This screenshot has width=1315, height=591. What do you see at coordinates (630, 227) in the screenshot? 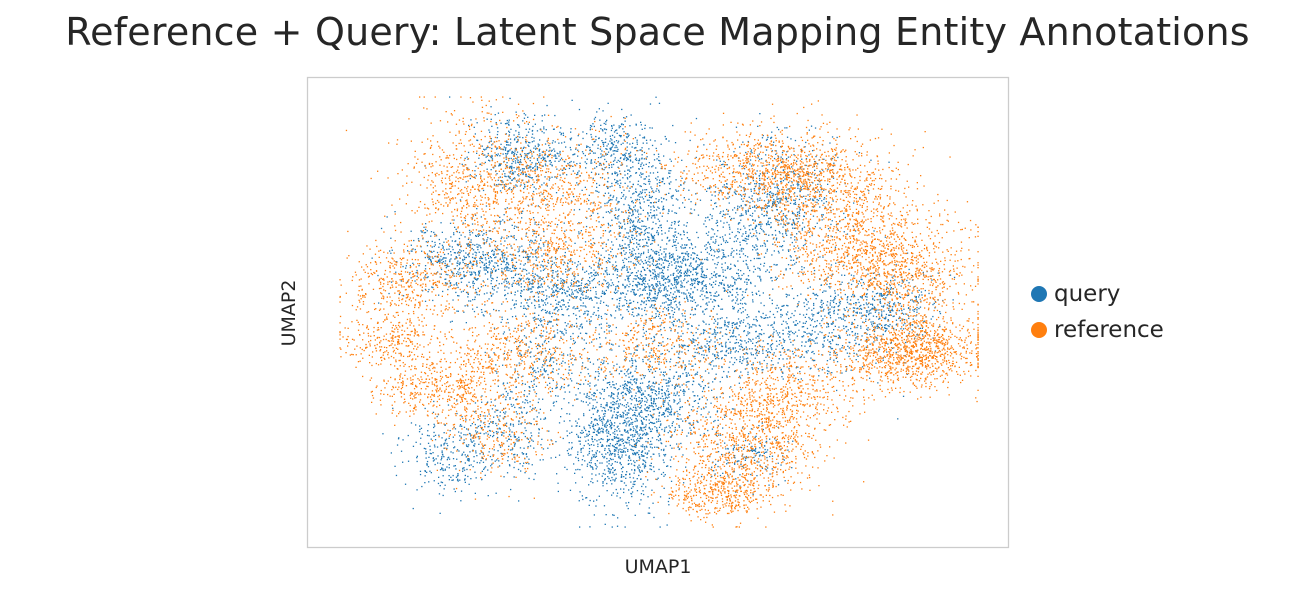
I see `point-query-1991` at bounding box center [630, 227].